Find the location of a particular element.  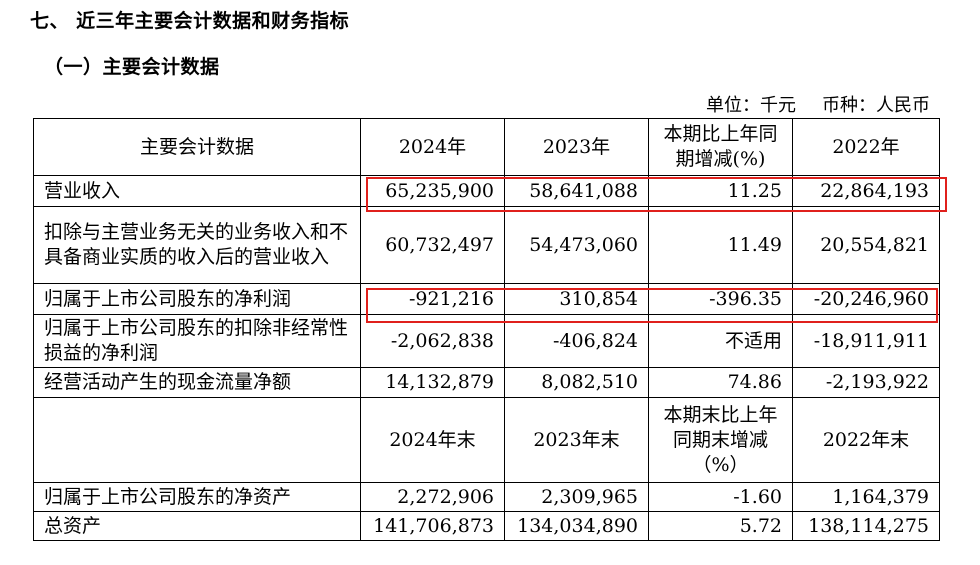

header-cell: 2024年末 is located at coordinates (432, 440).